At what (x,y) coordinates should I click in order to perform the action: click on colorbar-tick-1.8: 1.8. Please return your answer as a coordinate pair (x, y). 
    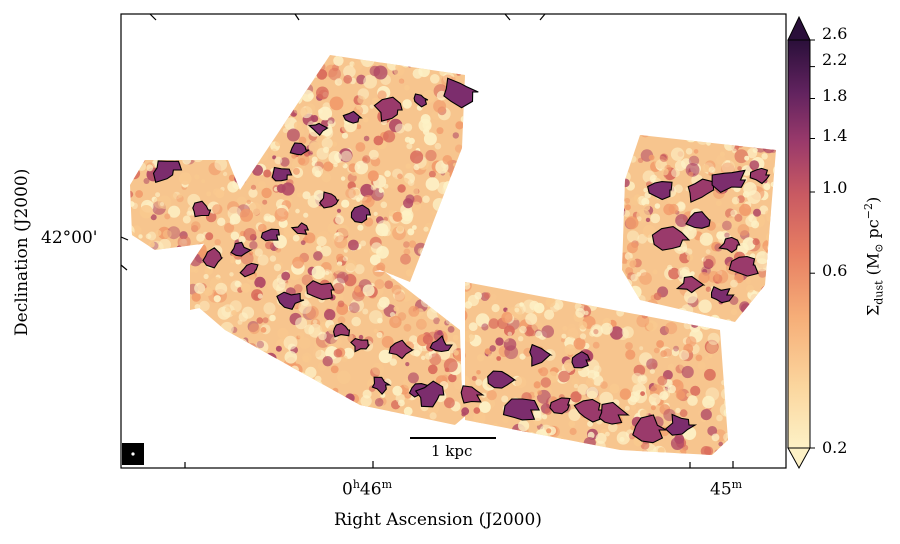
    Looking at the image, I should click on (835, 95).